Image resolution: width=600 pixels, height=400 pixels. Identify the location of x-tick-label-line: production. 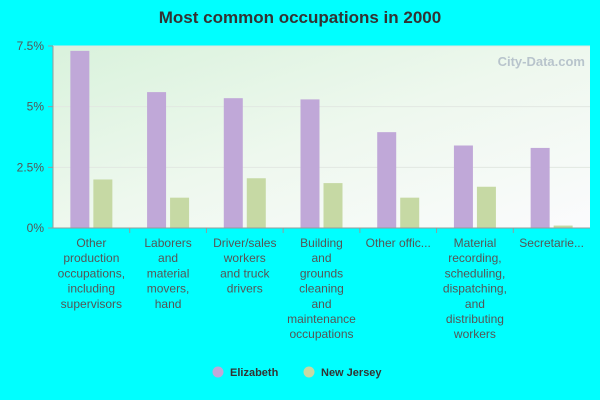
(91, 258).